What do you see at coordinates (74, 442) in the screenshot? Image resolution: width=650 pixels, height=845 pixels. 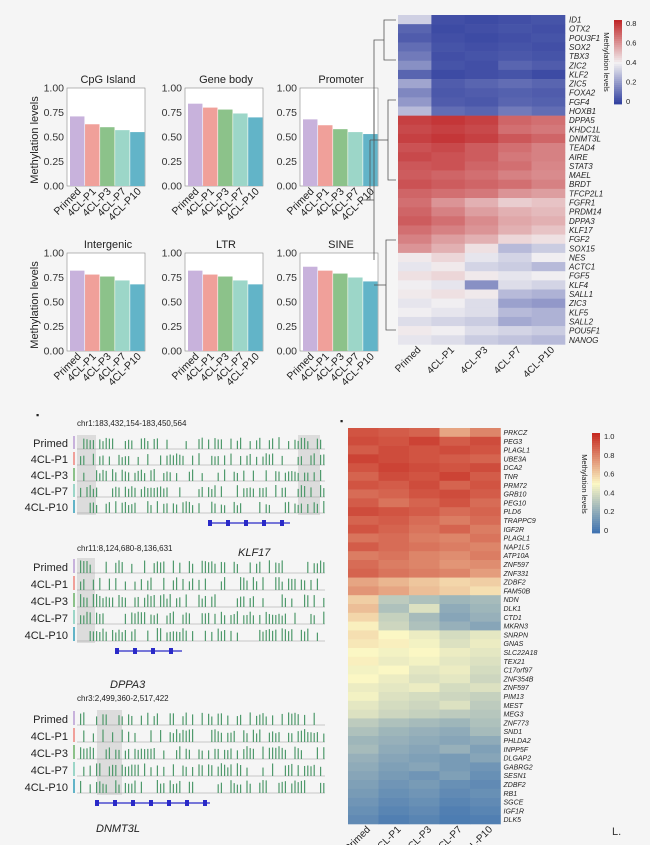 I see `sample-color-tick` at bounding box center [74, 442].